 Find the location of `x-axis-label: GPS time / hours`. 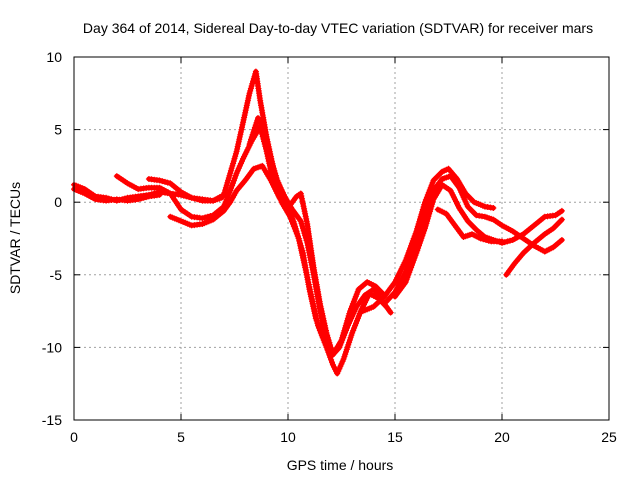

x-axis-label: GPS time / hours is located at coordinates (340, 465).